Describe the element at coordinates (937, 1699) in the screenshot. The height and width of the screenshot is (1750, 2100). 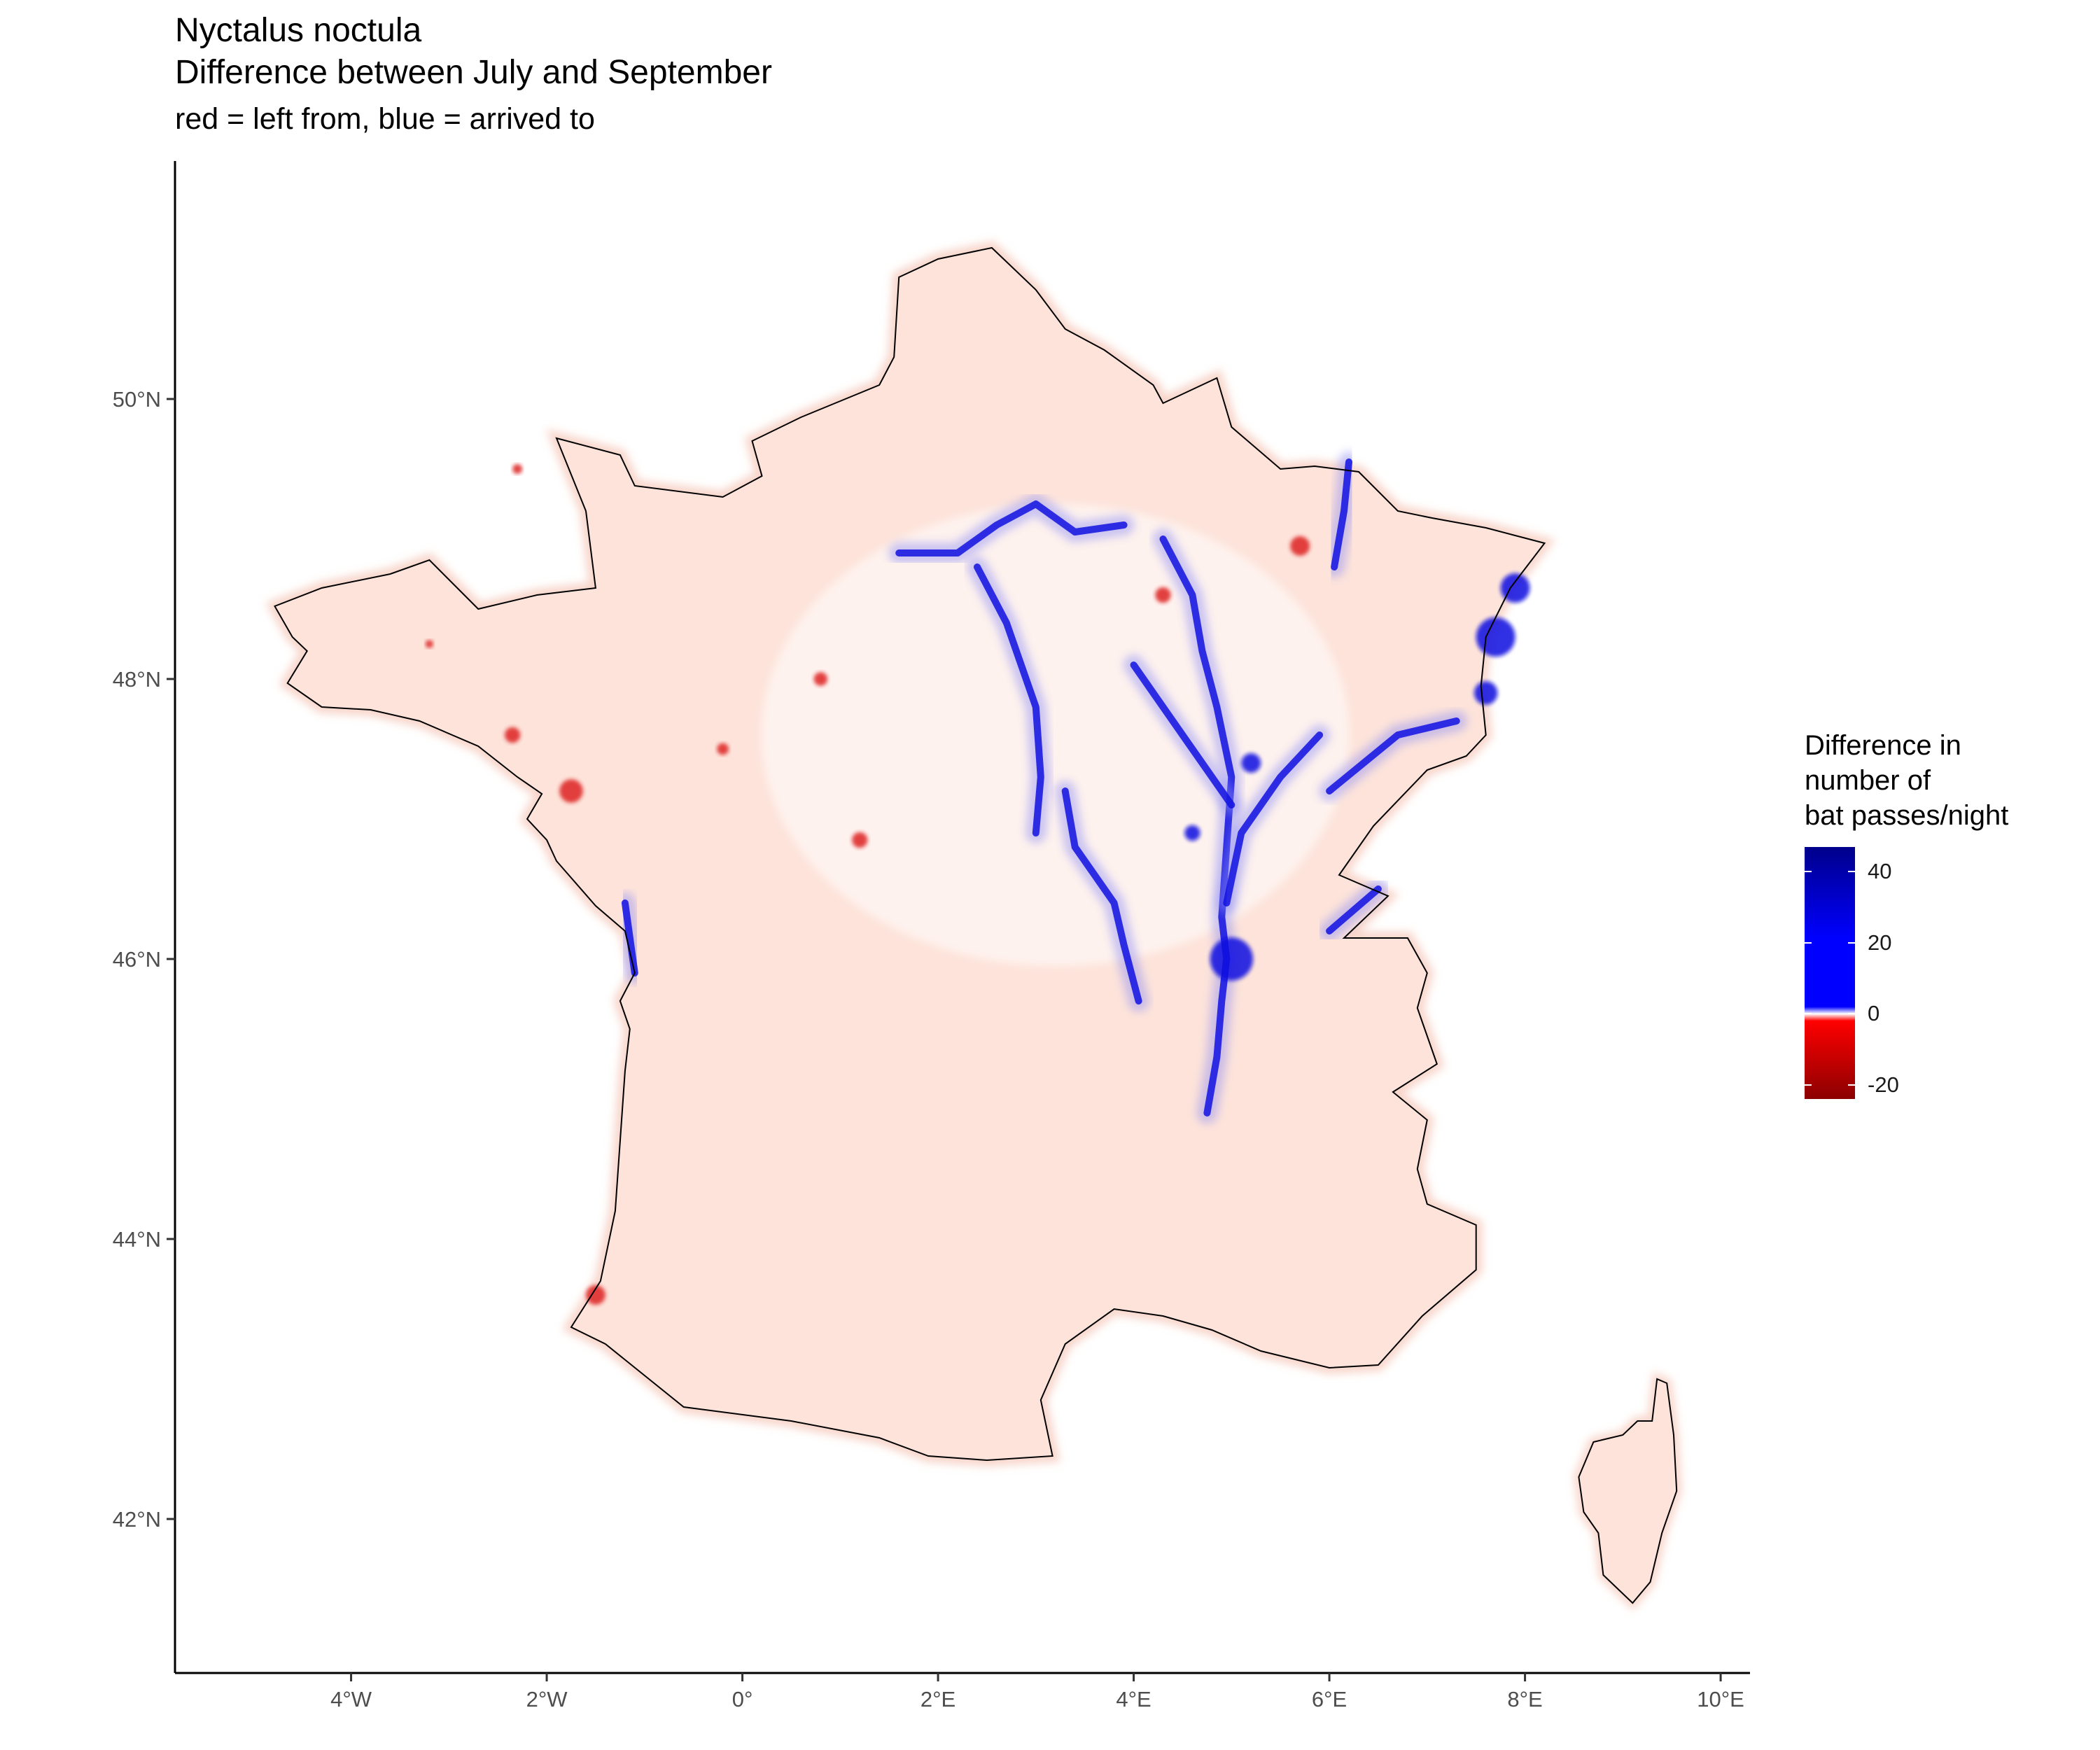
I see `x-tick-label: 2°E` at that location.